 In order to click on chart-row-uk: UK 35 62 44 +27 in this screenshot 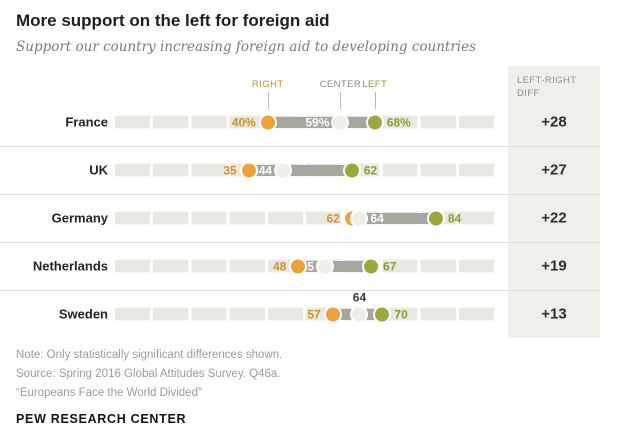, I will do `click(320, 170)`.